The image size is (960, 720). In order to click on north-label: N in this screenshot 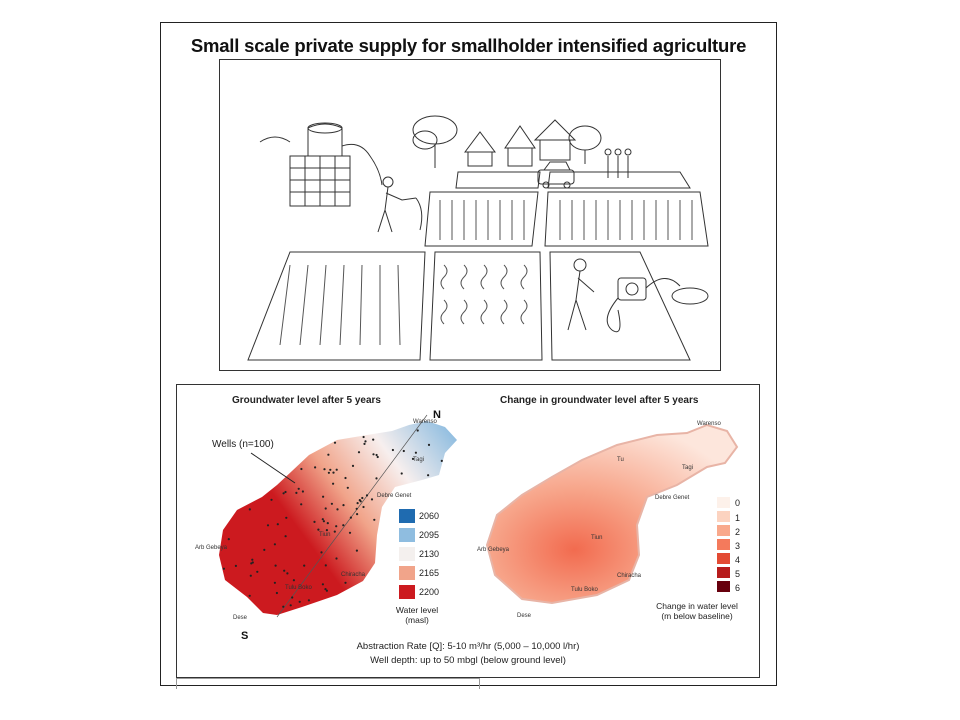, I will do `click(437, 415)`.